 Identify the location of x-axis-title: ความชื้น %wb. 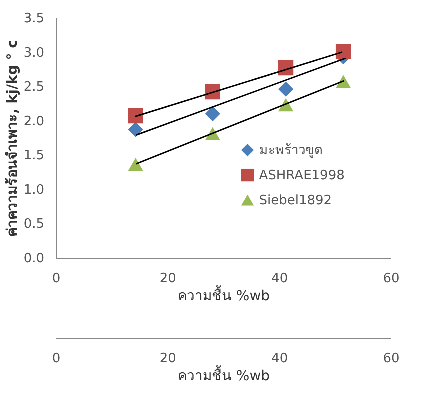
(224, 295).